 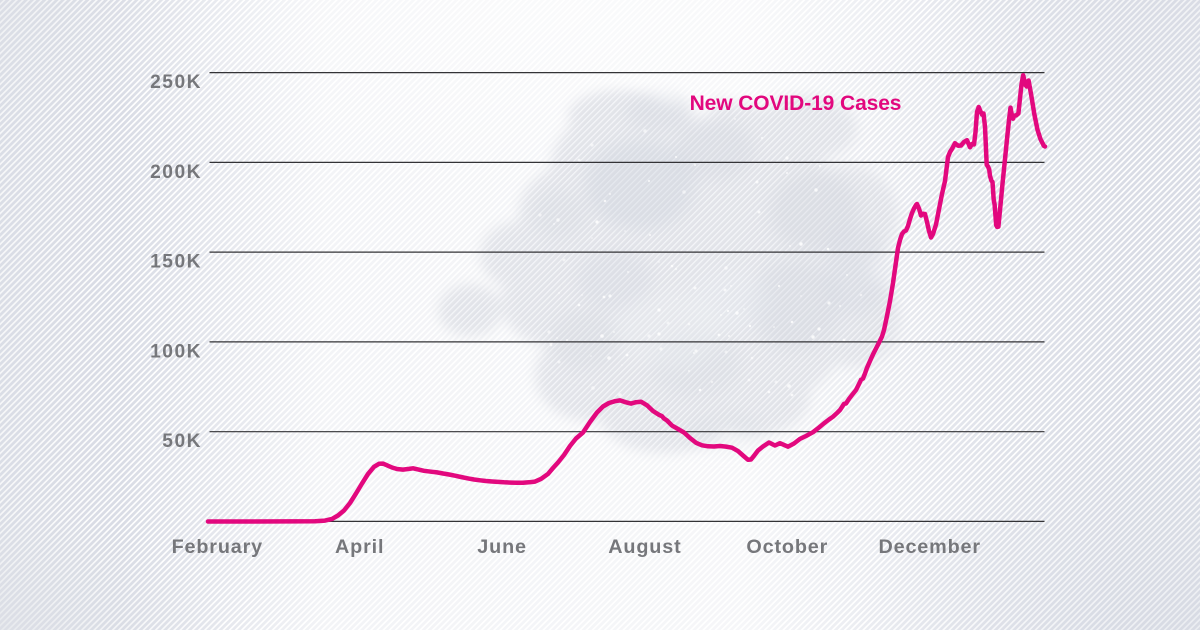 I want to click on svg-text: 100K, so click(x=176, y=351).